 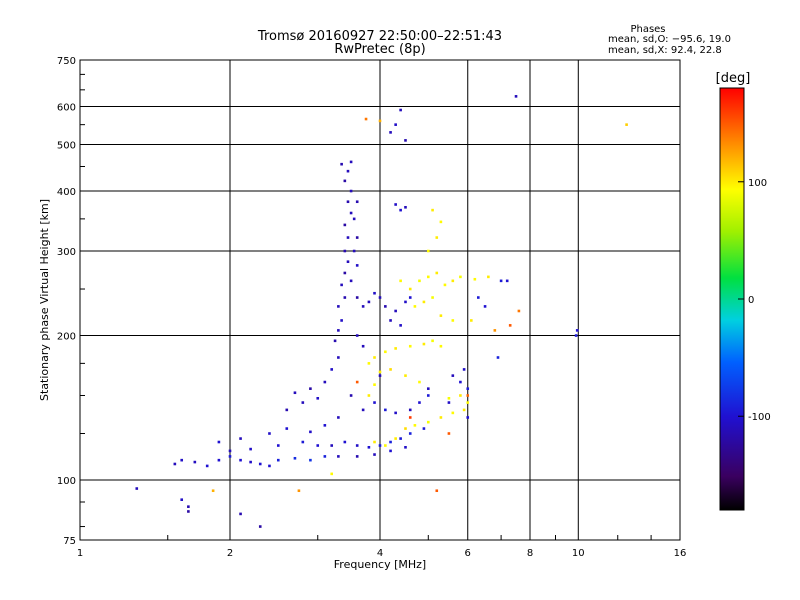 What do you see at coordinates (44, 300) in the screenshot?
I see `y-axis-label: Stationary phase Virtual Height [km]` at bounding box center [44, 300].